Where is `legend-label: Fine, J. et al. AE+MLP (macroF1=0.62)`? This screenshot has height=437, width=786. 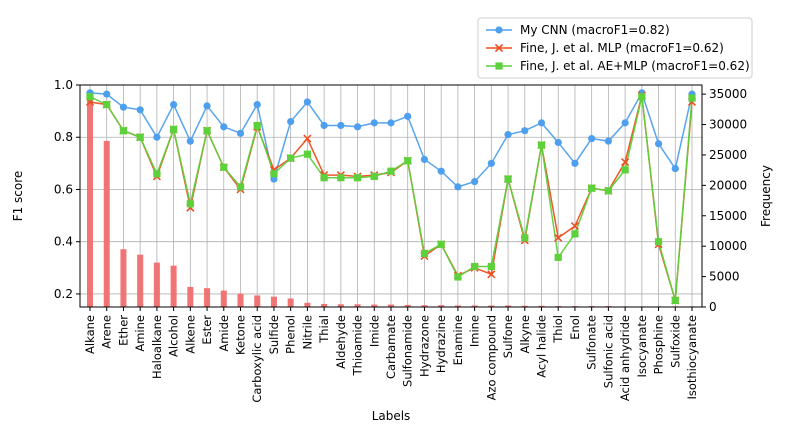 legend-label: Fine, J. et al. AE+MLP (macroF1=0.62) is located at coordinates (635, 66).